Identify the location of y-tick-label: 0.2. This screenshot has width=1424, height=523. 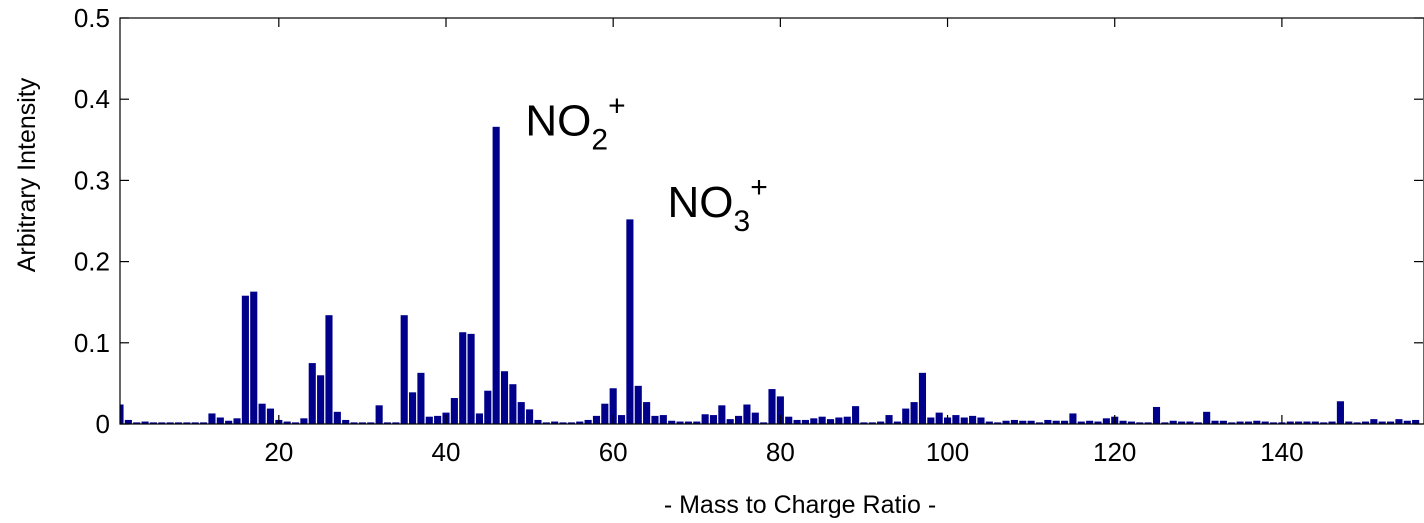
(92, 262).